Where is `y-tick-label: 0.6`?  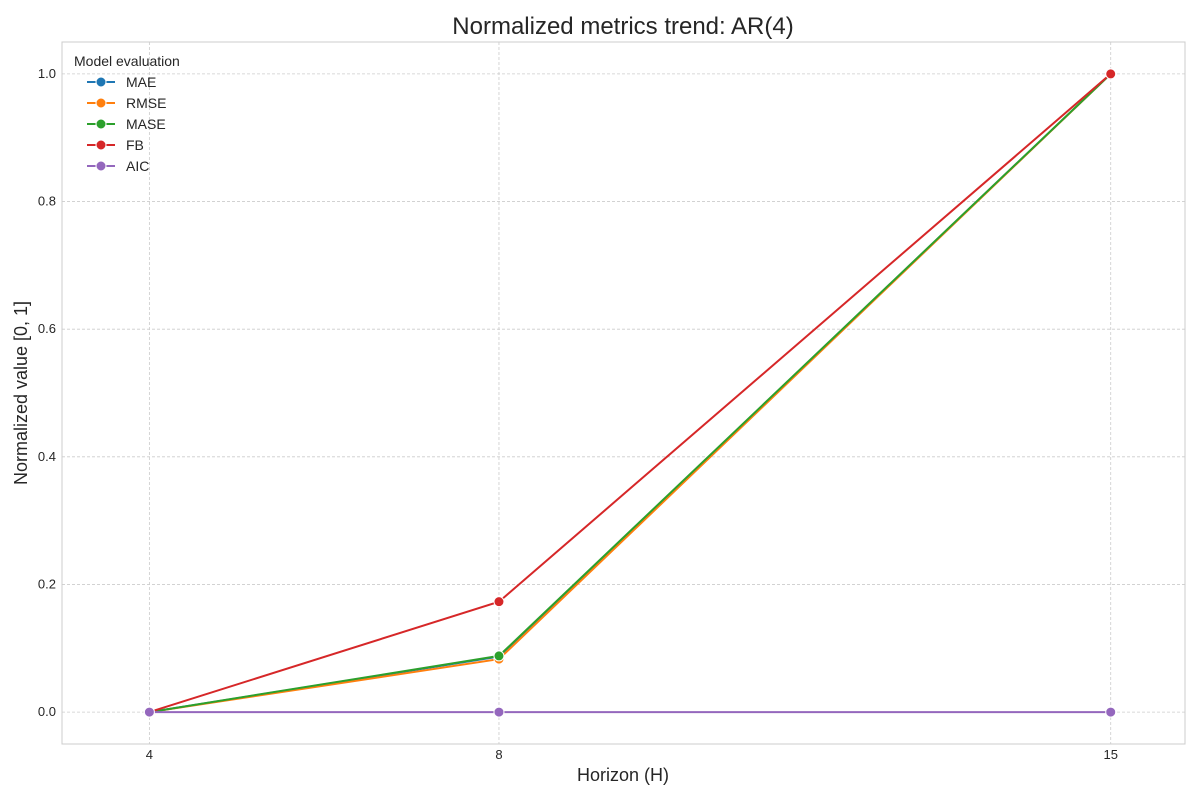
y-tick-label: 0.6 is located at coordinates (47, 328).